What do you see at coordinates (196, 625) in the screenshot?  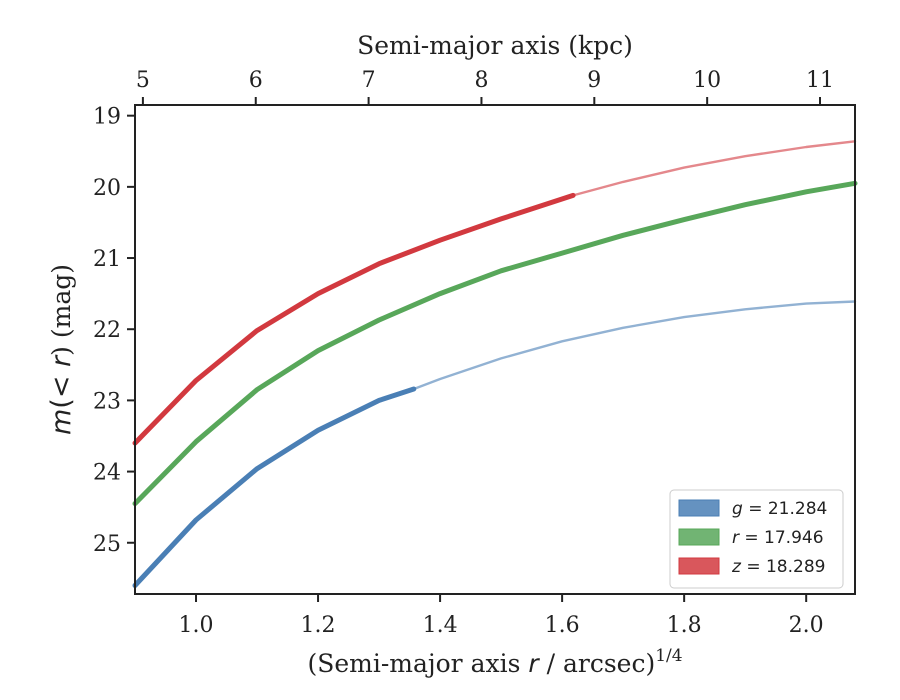 I see `x-tick-label: 1.0` at bounding box center [196, 625].